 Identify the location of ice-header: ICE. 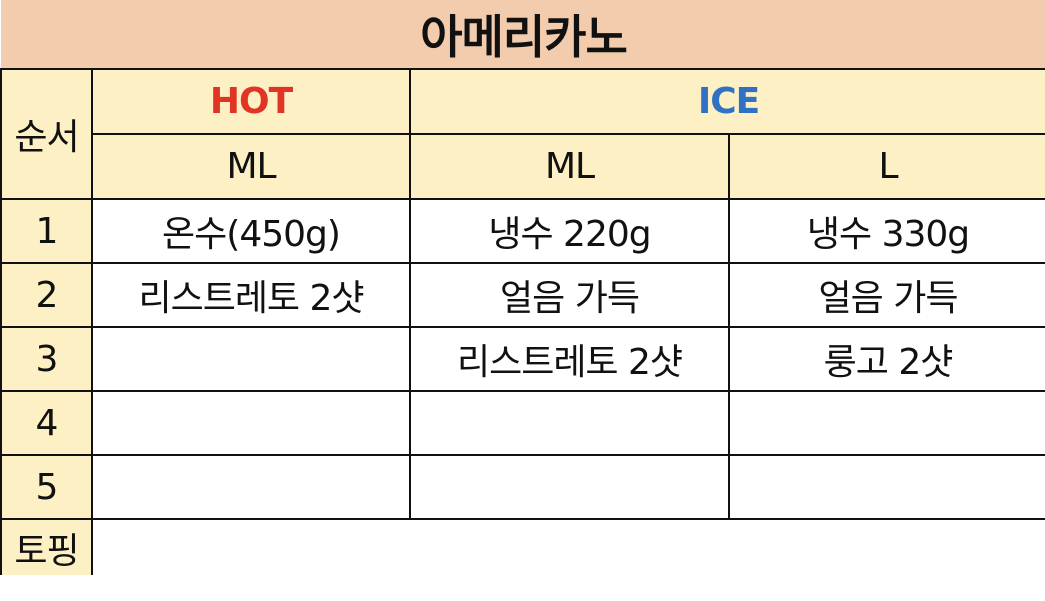
(726, 101).